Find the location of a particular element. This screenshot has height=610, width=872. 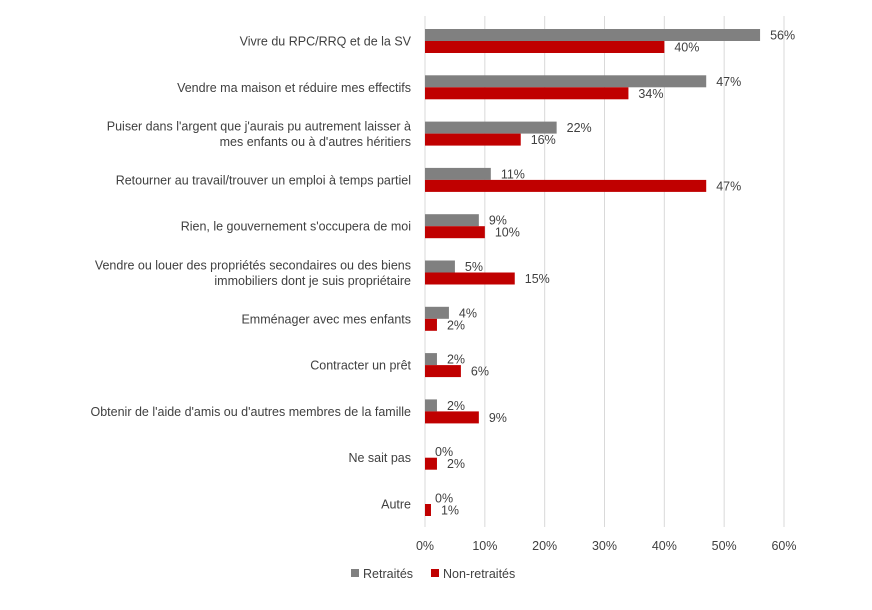

x-tick-label: 50% is located at coordinates (724, 546).